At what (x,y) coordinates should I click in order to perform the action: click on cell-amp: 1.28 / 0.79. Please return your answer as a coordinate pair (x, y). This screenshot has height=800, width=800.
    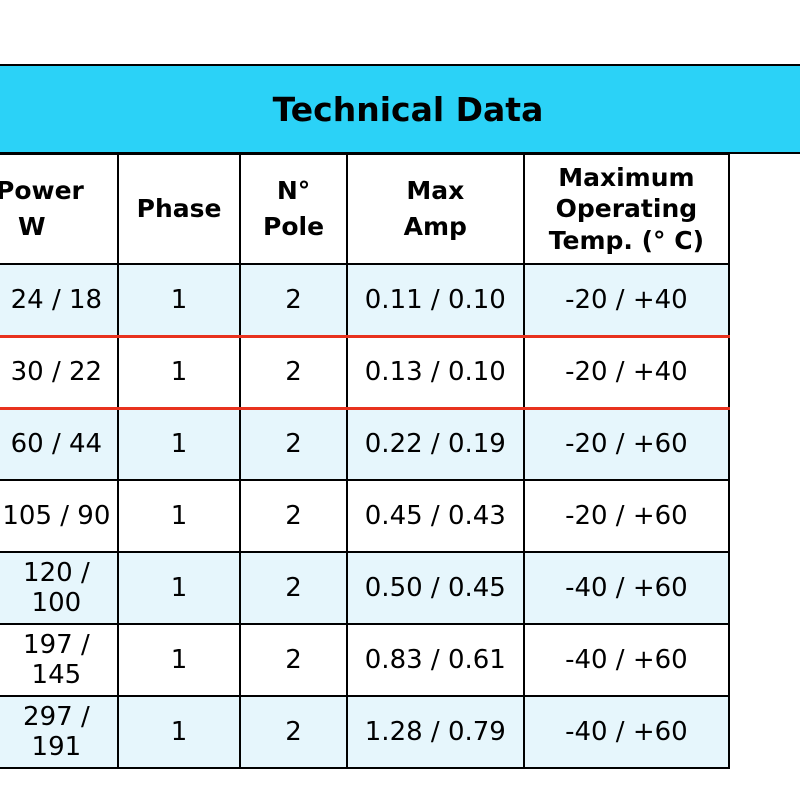
    Looking at the image, I should click on (435, 732).